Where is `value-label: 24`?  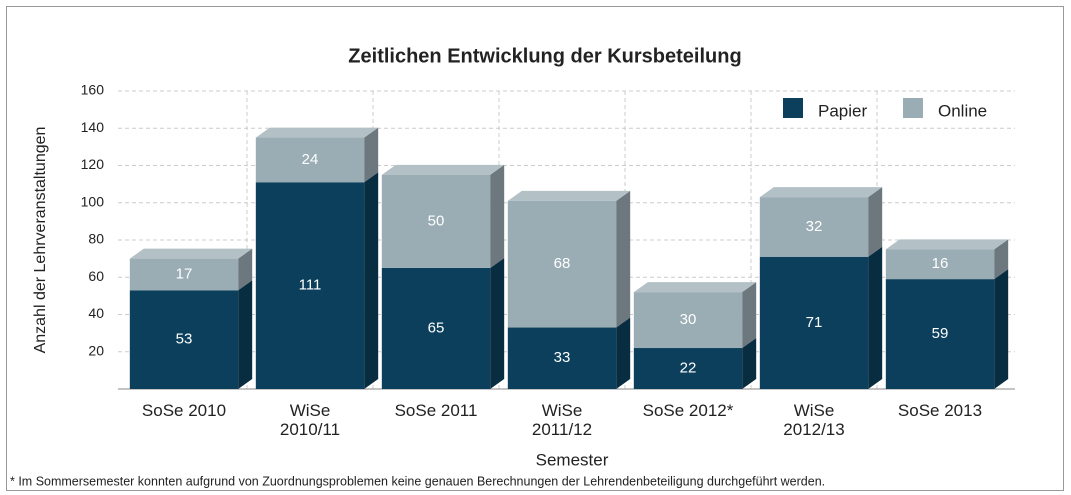
value-label: 24 is located at coordinates (310, 159).